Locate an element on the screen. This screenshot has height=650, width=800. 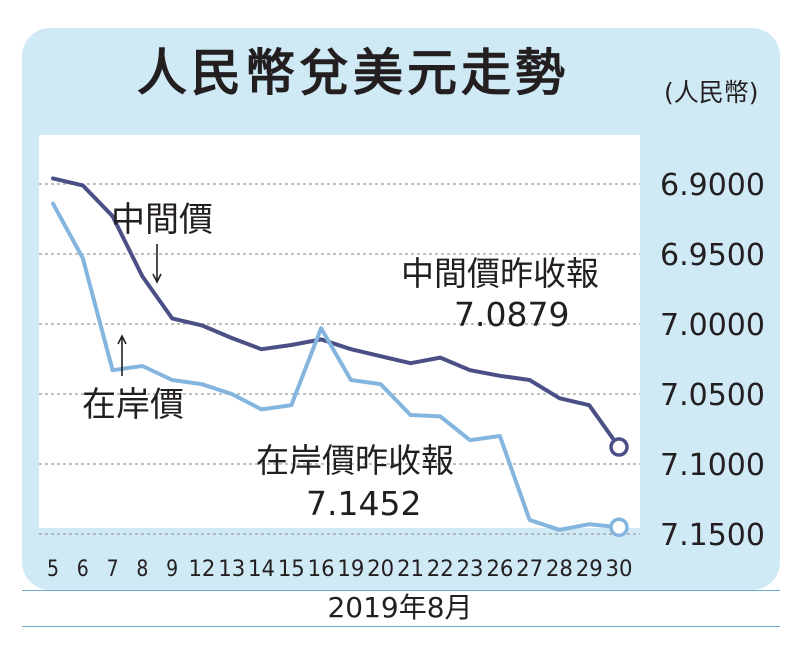
y-tick-label: 6.9000 is located at coordinates (712, 185).